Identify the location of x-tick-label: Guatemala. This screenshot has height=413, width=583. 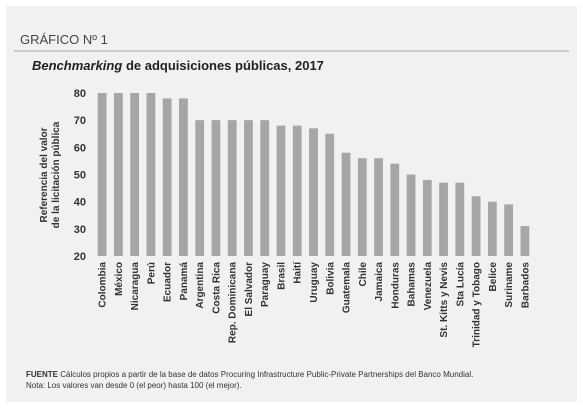
(347, 288).